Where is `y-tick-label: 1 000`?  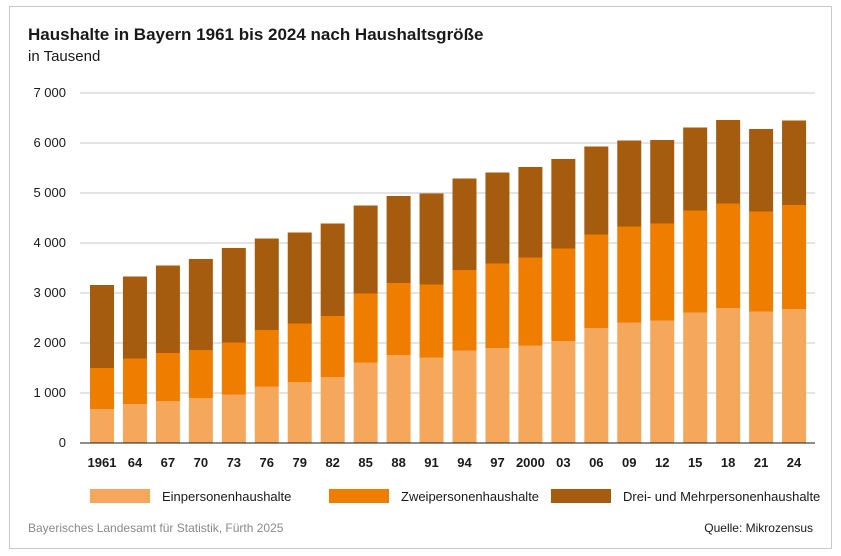 y-tick-label: 1 000 is located at coordinates (49, 392).